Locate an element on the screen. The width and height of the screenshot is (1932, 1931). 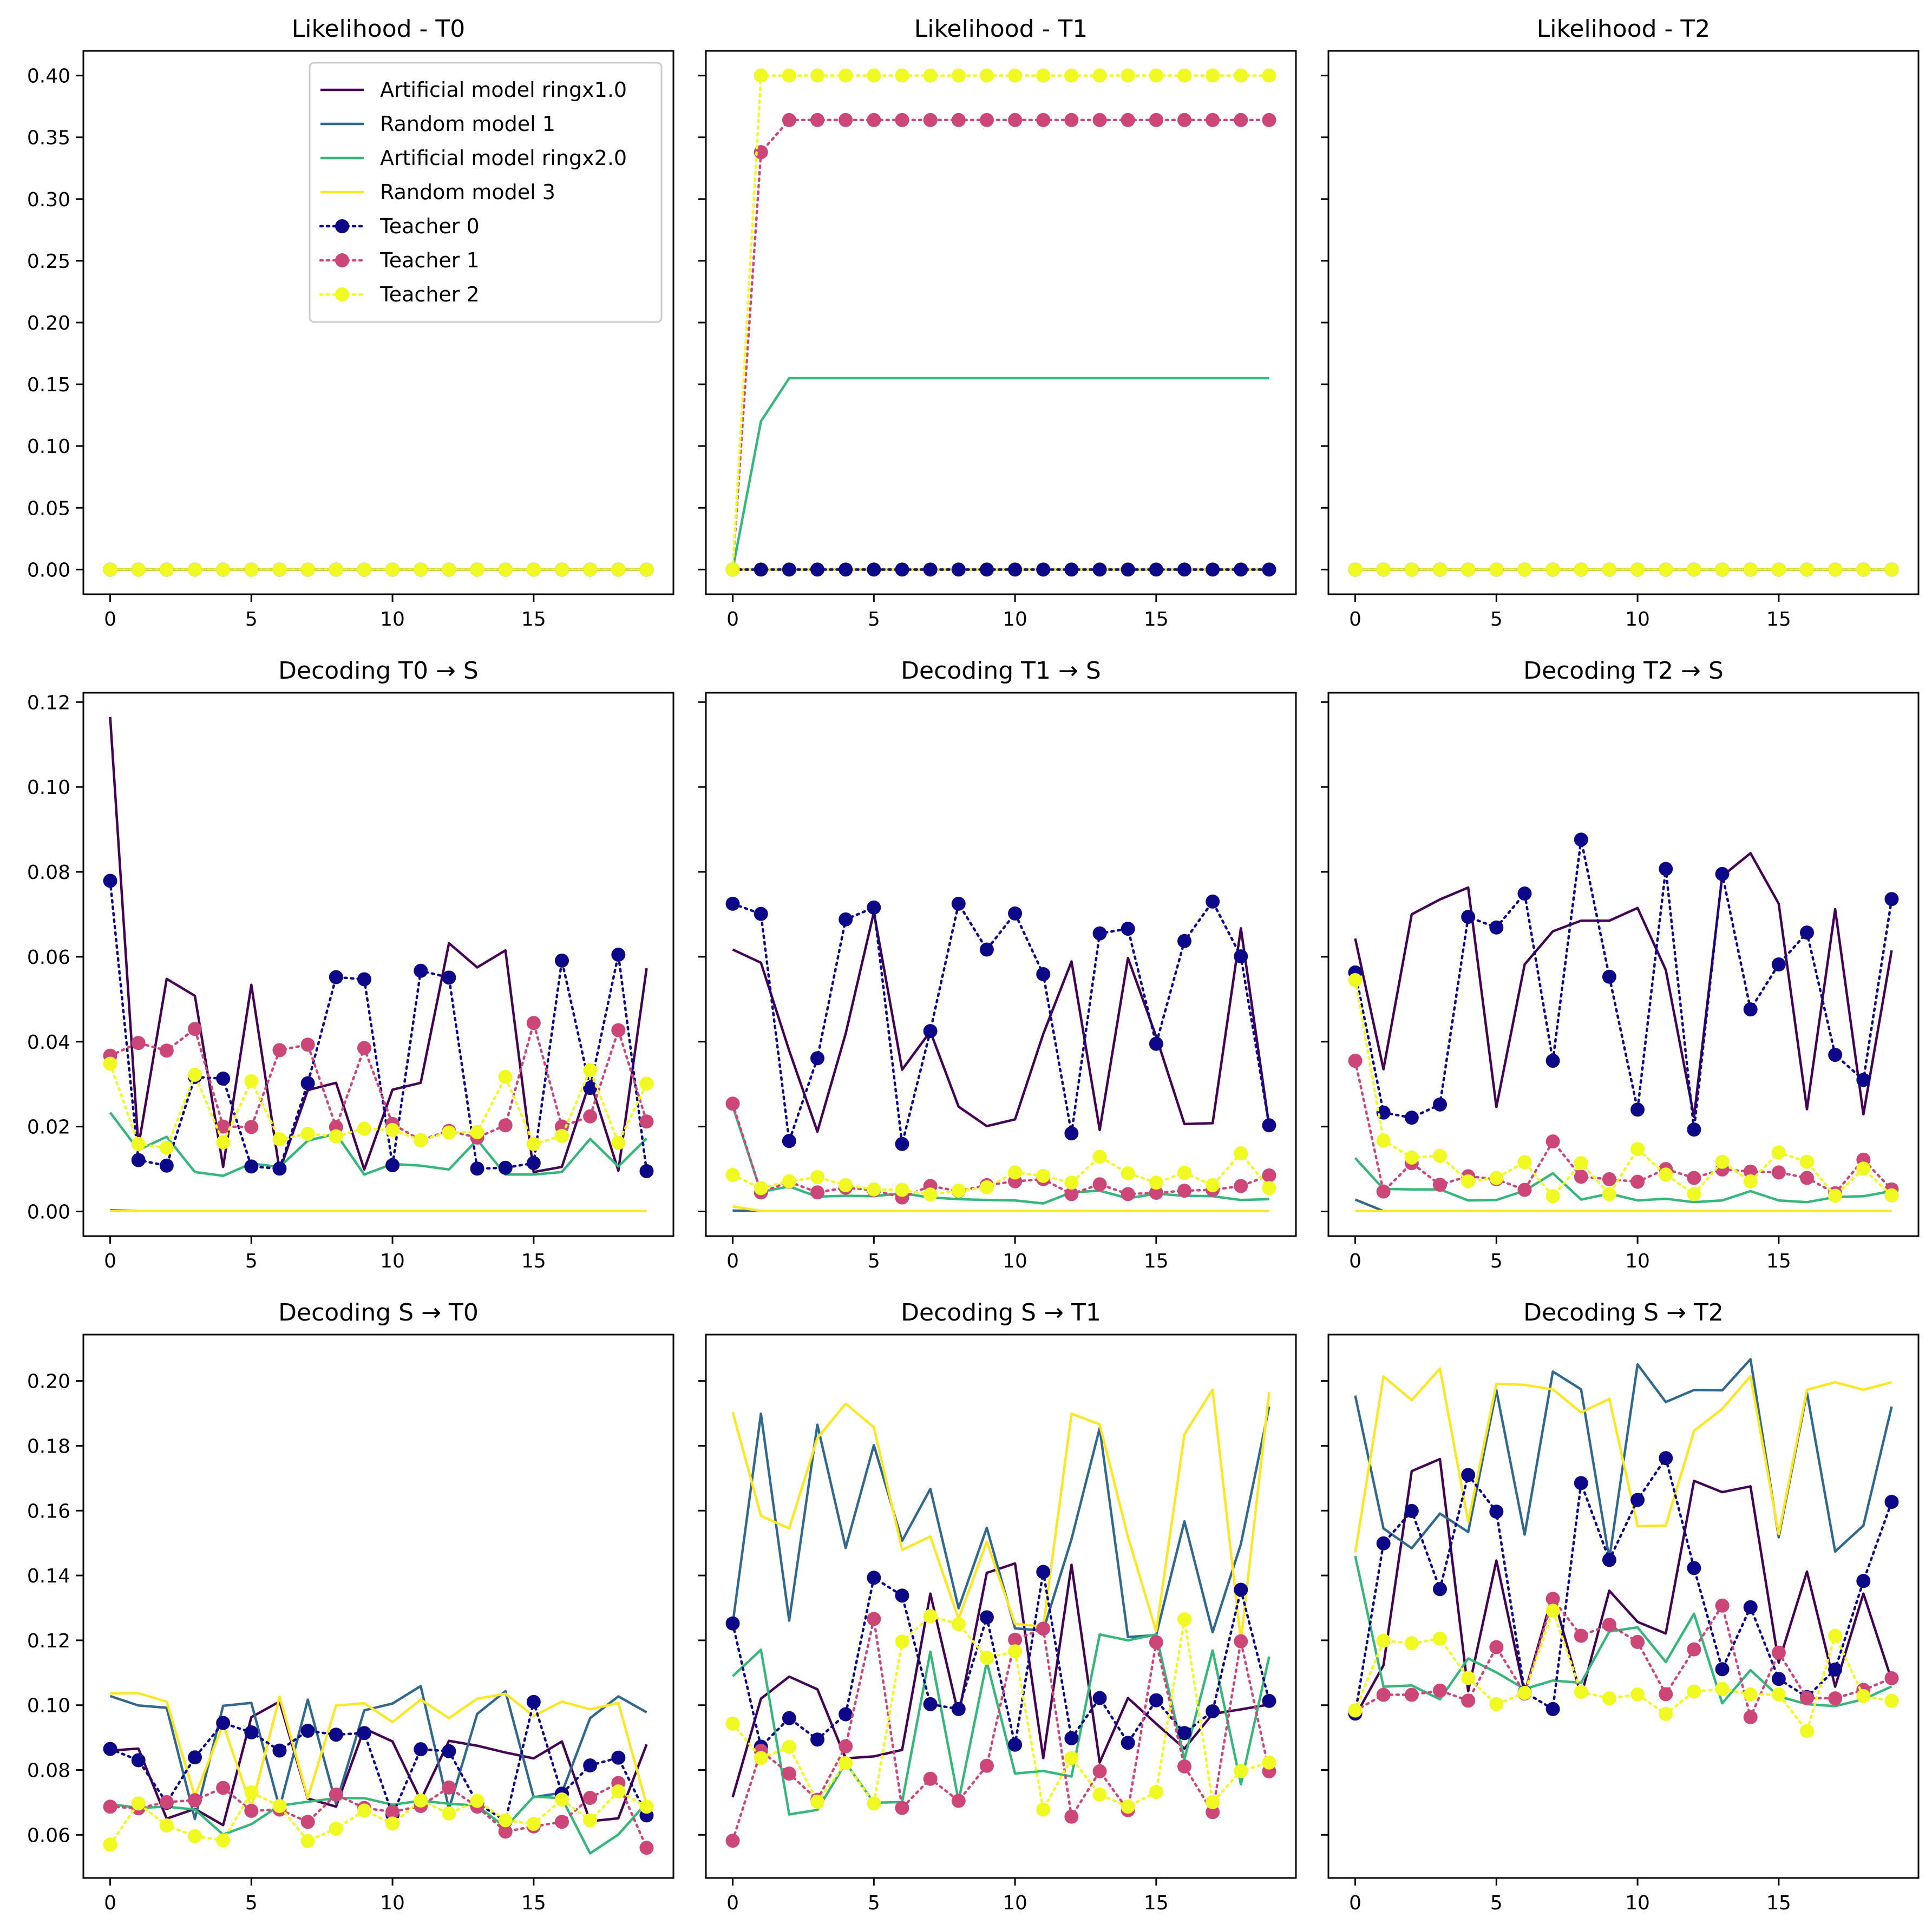
y-tick-label: 0.30 is located at coordinates (48, 200).